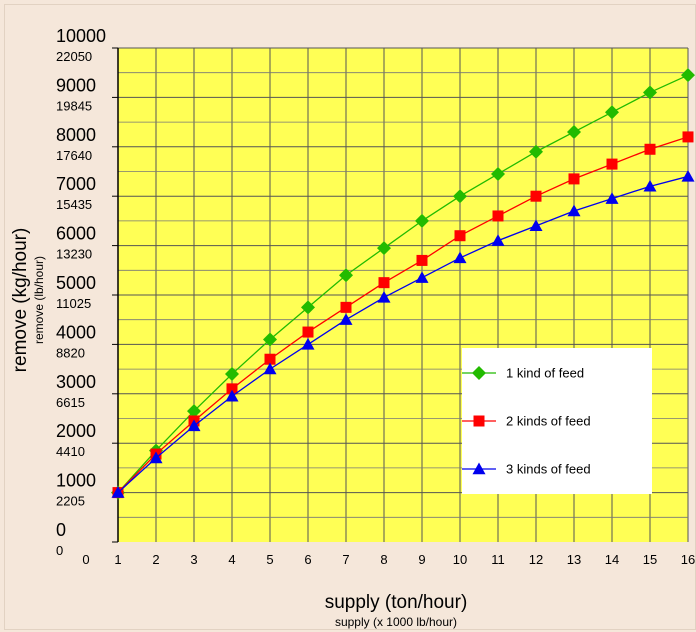 This screenshot has height=632, width=696. Describe the element at coordinates (61, 530) in the screenshot. I see `y-tick-label: 0` at that location.